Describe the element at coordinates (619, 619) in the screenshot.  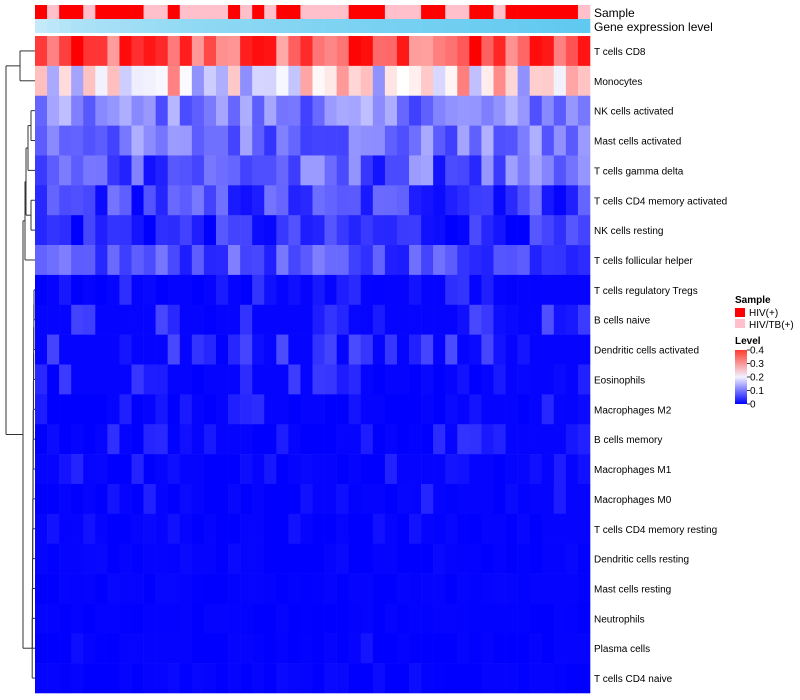
I see `row-label: Neutrophils` at that location.